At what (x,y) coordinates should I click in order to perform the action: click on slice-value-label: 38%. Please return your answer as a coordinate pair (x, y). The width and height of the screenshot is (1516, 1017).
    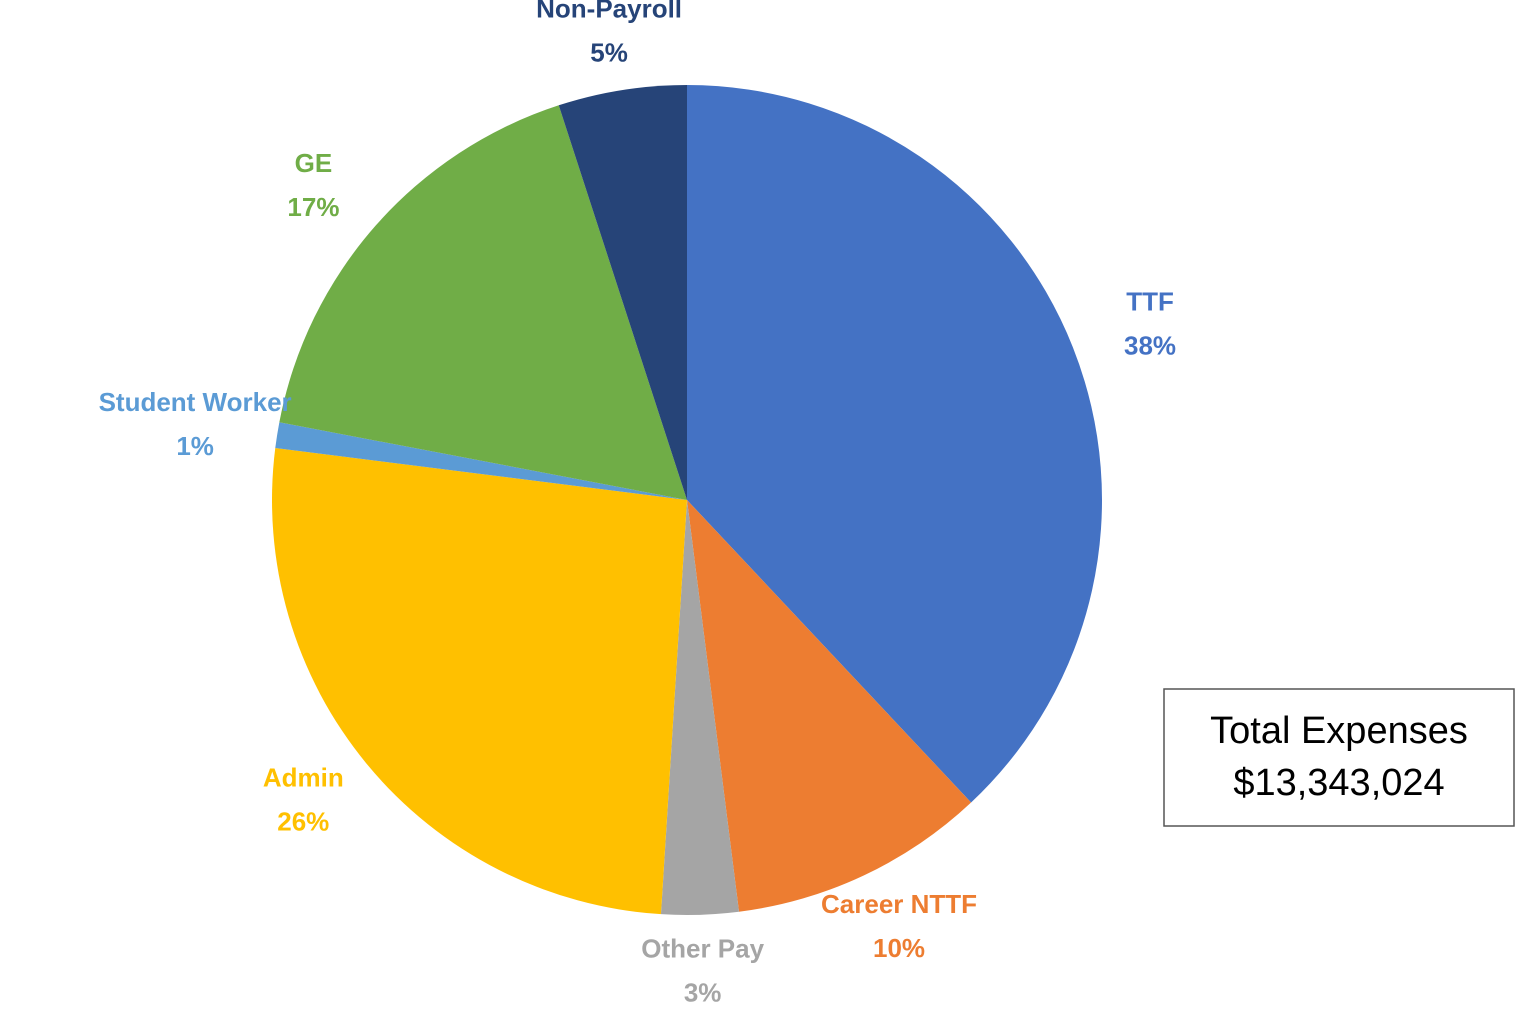
    Looking at the image, I should click on (1150, 346).